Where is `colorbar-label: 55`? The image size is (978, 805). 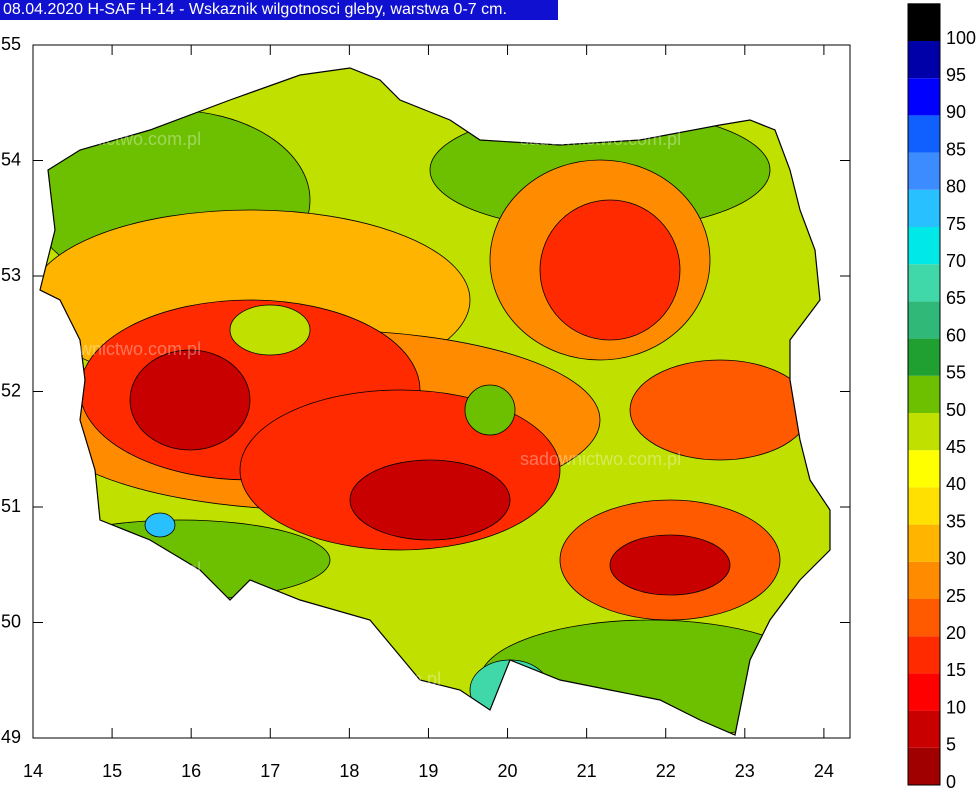
colorbar-label: 55 is located at coordinates (956, 373).